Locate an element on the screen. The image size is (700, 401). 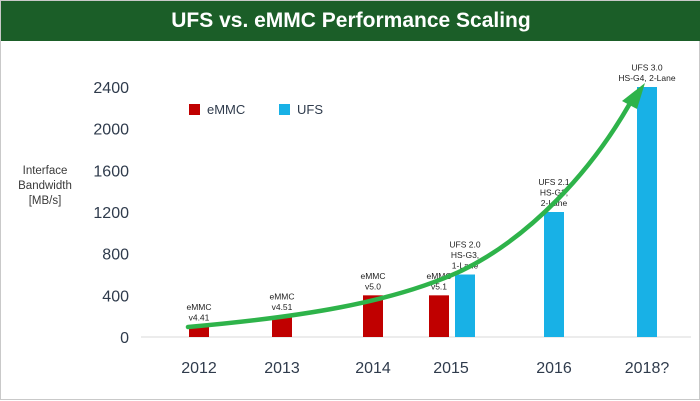
bar-annotation: v4.51 is located at coordinates (282, 307).